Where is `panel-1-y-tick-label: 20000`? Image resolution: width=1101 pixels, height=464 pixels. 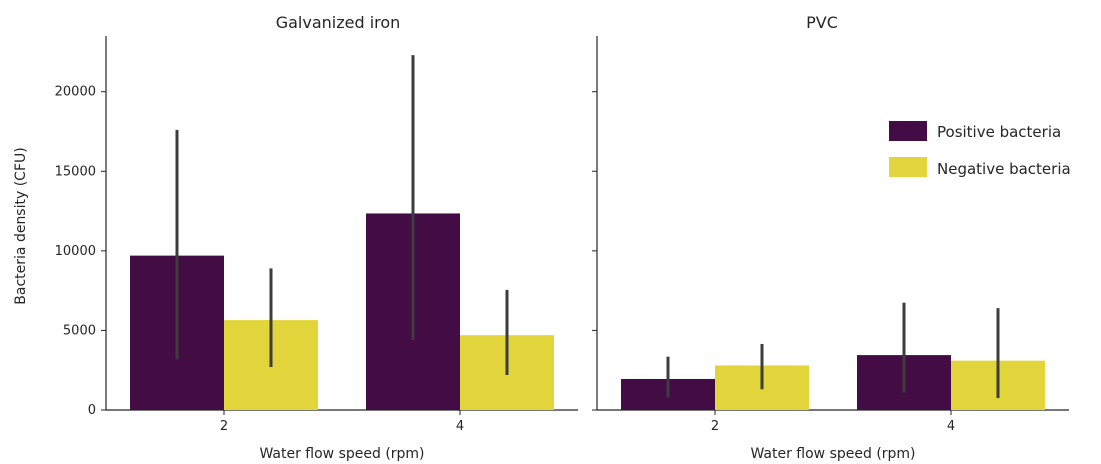 panel-1-y-tick-label: 20000 is located at coordinates (75, 92).